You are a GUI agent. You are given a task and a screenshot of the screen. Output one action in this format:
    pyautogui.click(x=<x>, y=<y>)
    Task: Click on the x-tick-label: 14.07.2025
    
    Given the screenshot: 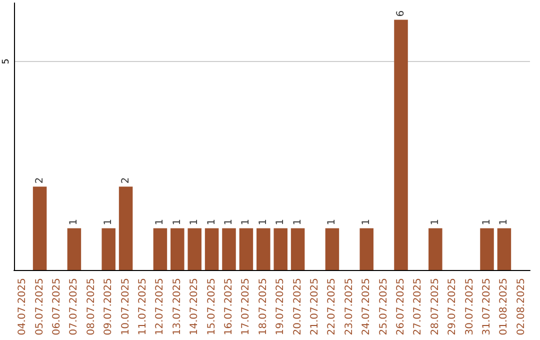 What is the action you would take?
    pyautogui.click(x=194, y=307)
    